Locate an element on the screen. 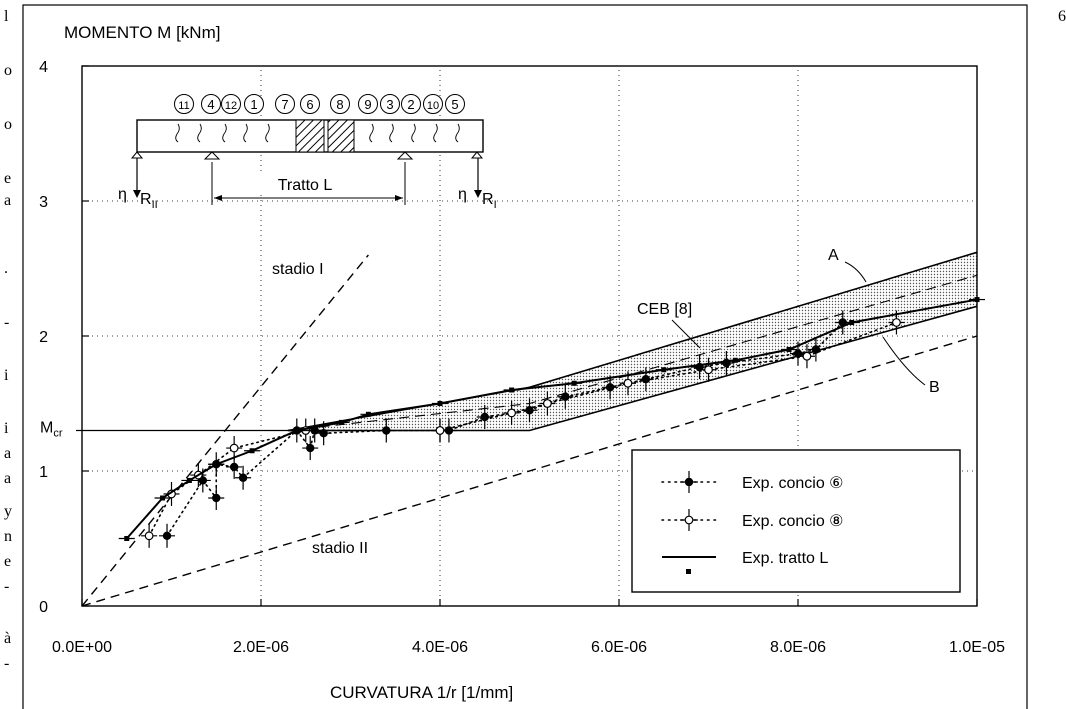 This screenshot has width=1066, height=709. end-support-left is located at coordinates (137, 155).